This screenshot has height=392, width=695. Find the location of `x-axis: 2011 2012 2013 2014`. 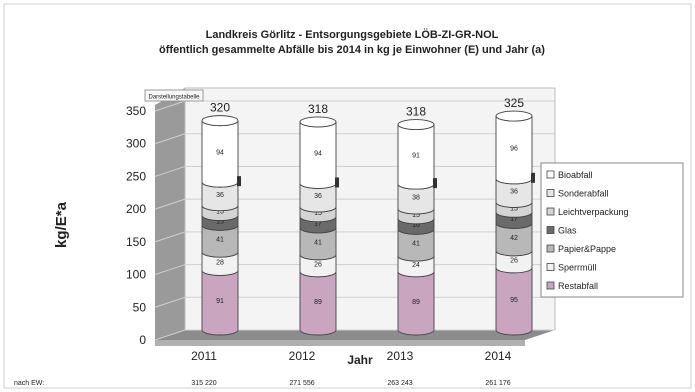

x-axis: 2011 2012 2013 2014 is located at coordinates (351, 356).